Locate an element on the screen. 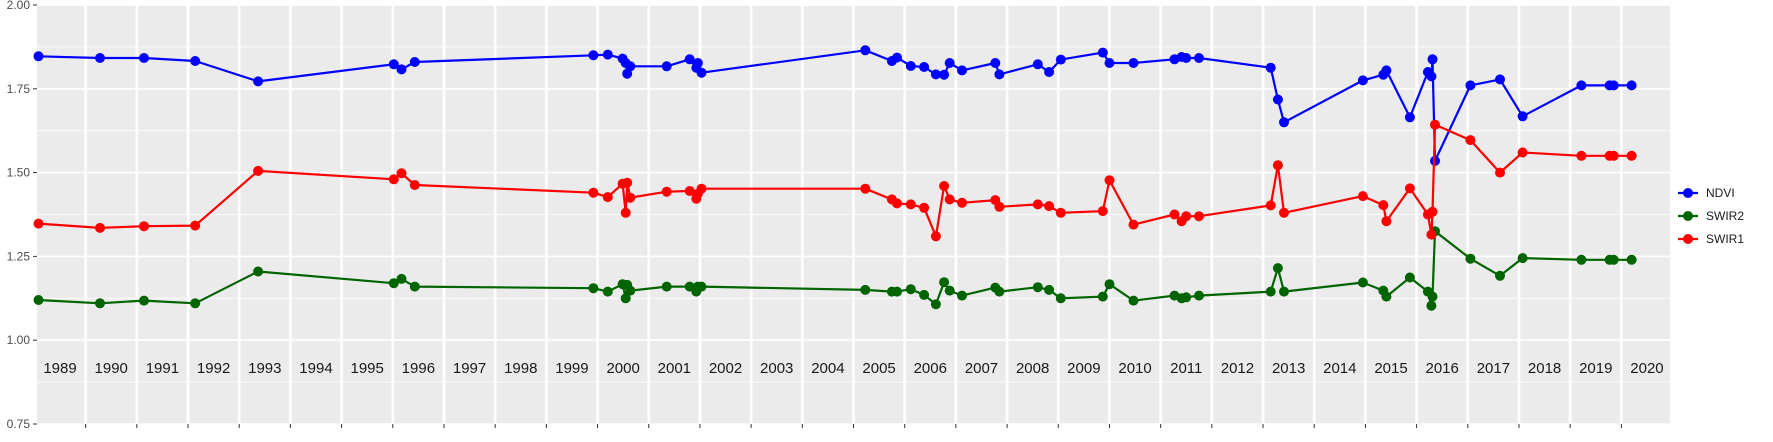  legend-item-swir1: SWIR1 is located at coordinates (1711, 239).